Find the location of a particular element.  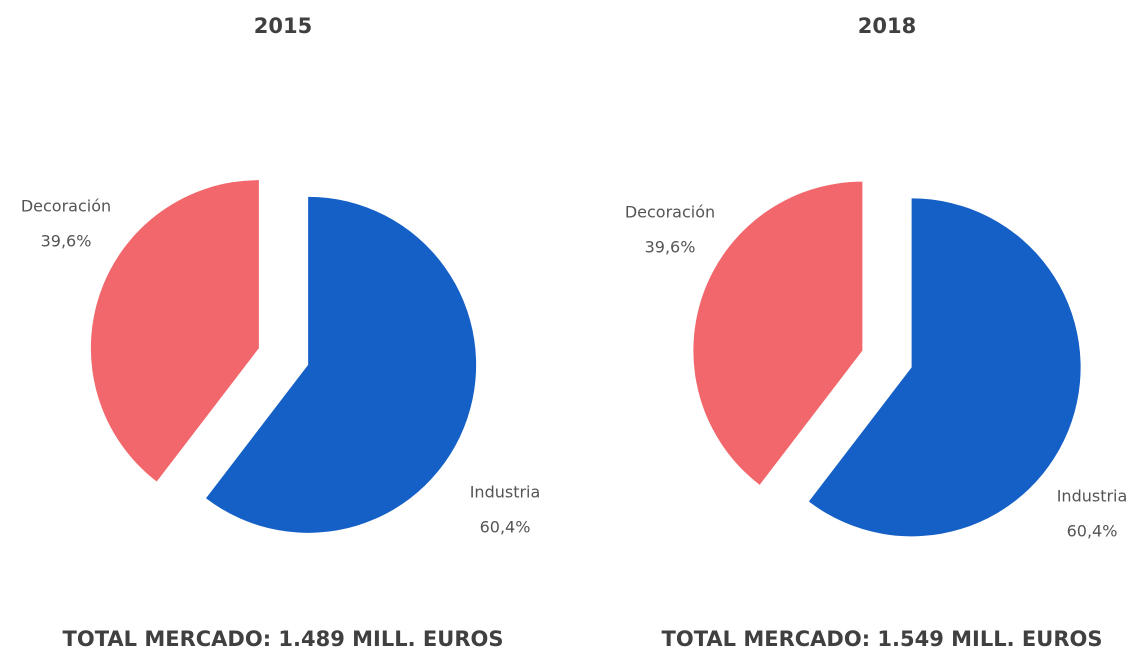

caption: TOTAL MERCADO: 1.489 MILL. EUROS is located at coordinates (283, 639).